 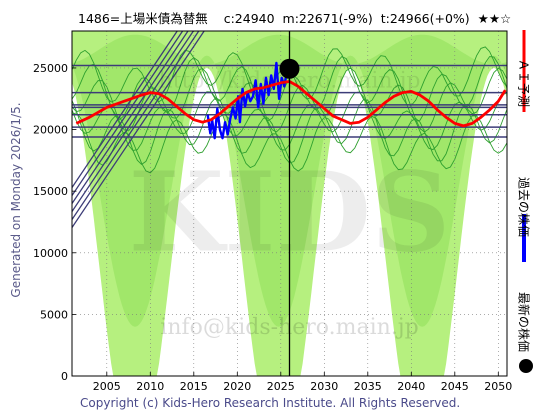 What do you see at coordinates (150, 386) in the screenshot?
I see `x-tick-label: 2010` at bounding box center [150, 386].